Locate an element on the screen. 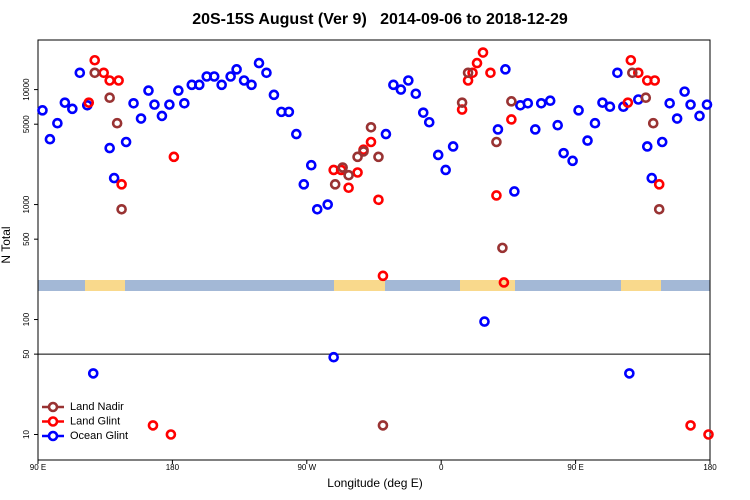 Image resolution: width=750 pixels, height=500 pixels. y-tick-label: 1000 is located at coordinates (26, 204).